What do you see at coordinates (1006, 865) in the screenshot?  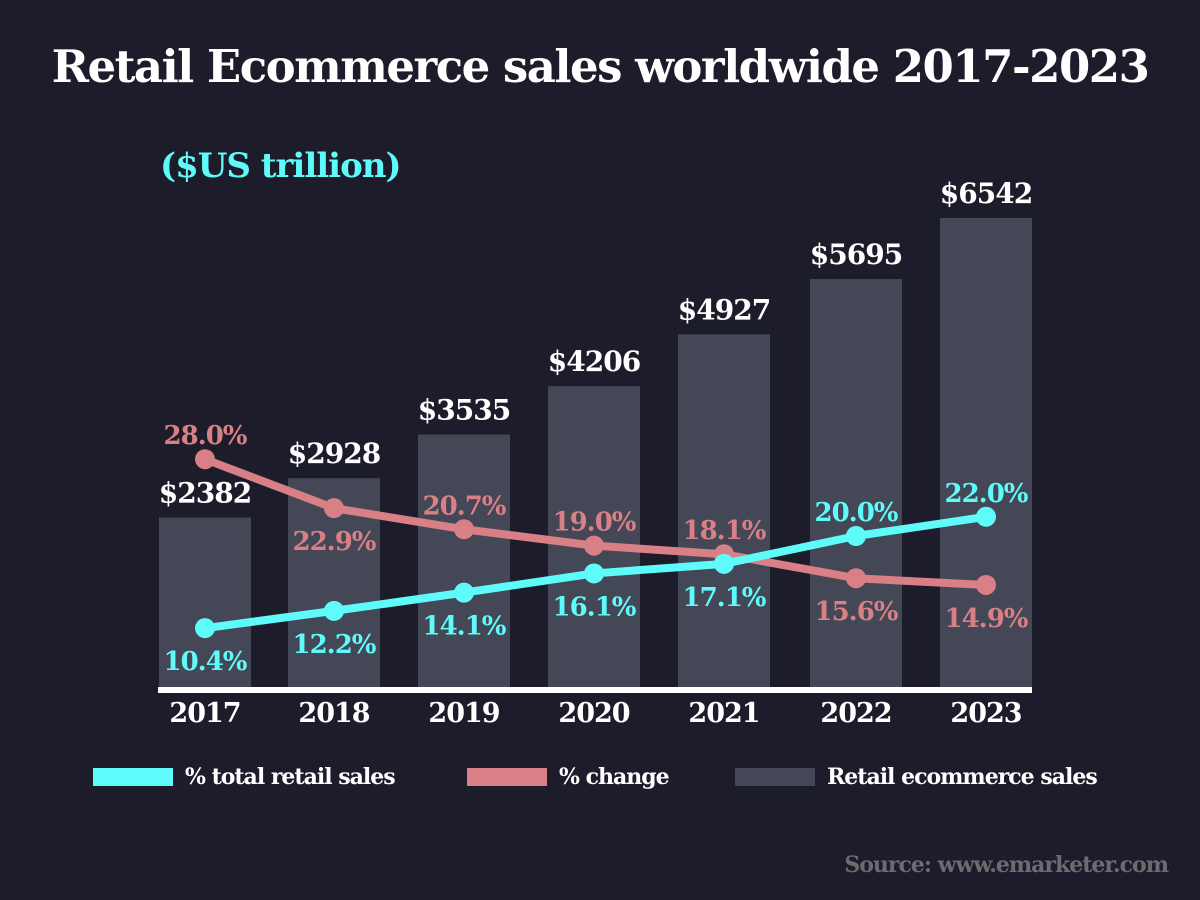 I see `source-note: Source: www.emarketer.com` at bounding box center [1006, 865].